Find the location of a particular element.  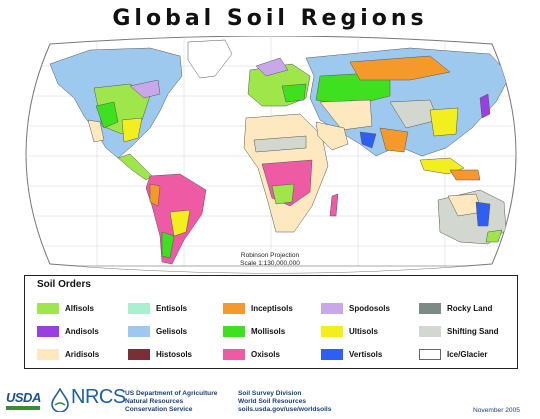

legend-item-vertisols: Vertisols is located at coordinates (351, 354).